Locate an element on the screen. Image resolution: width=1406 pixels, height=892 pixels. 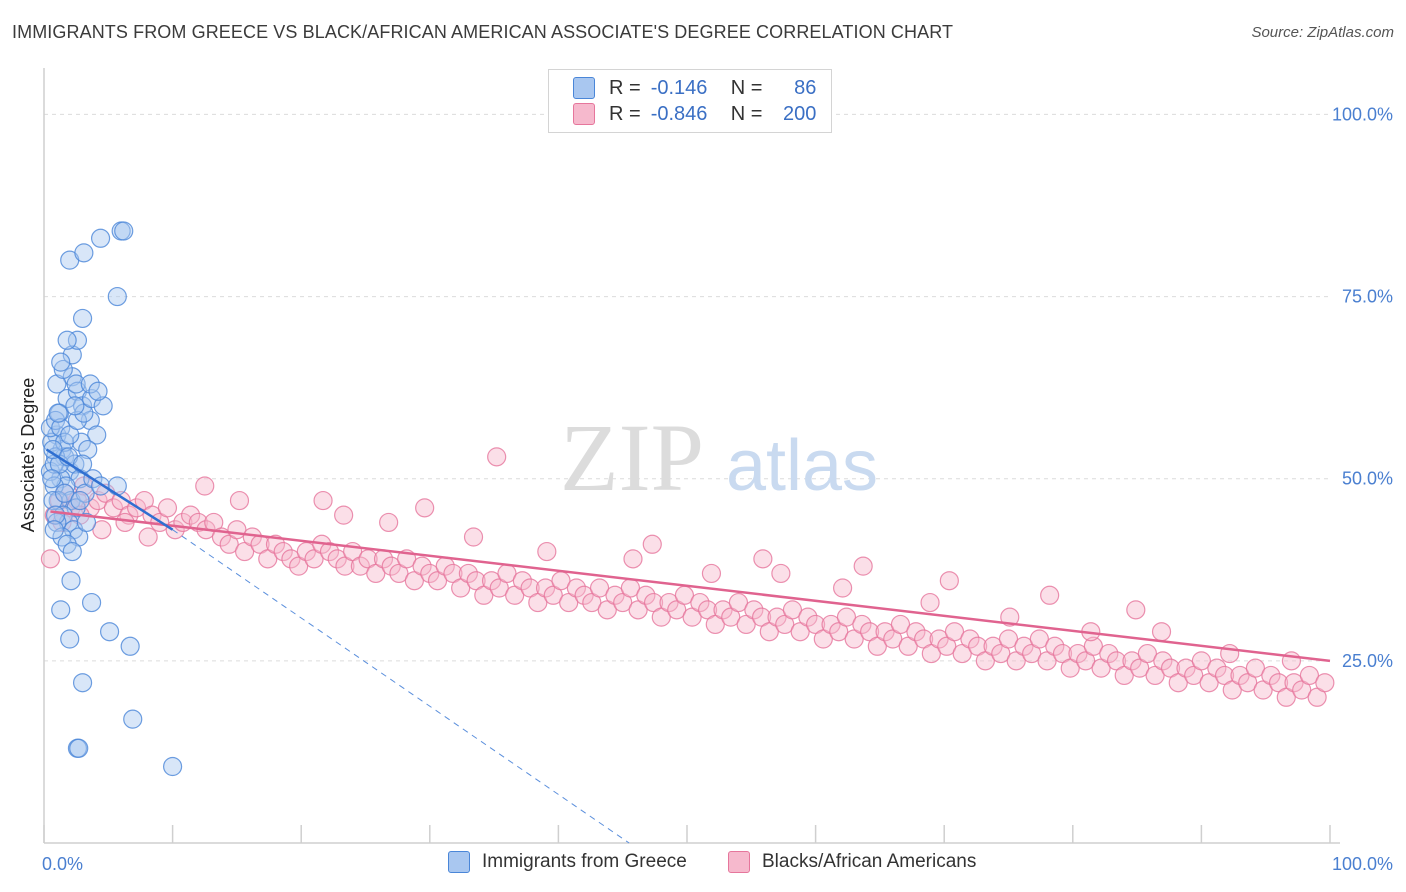
y-axis-label: Associate's Degree is located at coordinates (28, 455).